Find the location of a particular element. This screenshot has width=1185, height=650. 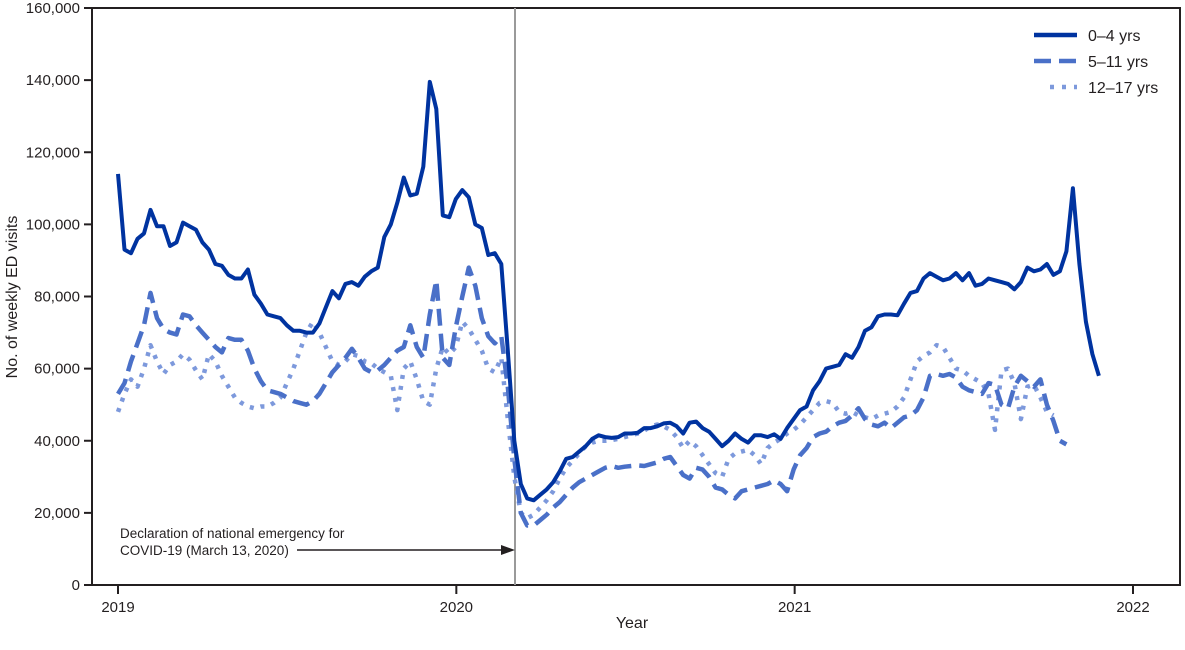

y-tick-label: 20,000 is located at coordinates (57, 513).